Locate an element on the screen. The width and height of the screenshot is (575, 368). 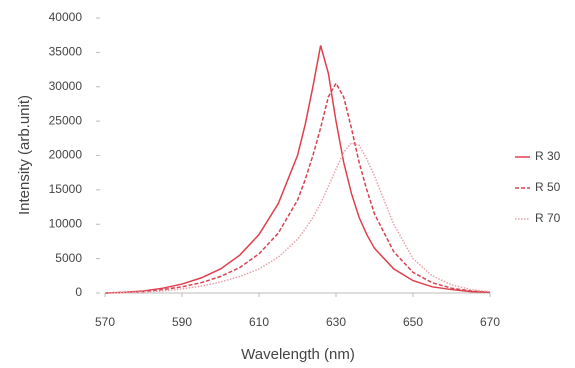
x-tick-label: 590 is located at coordinates (182, 322).